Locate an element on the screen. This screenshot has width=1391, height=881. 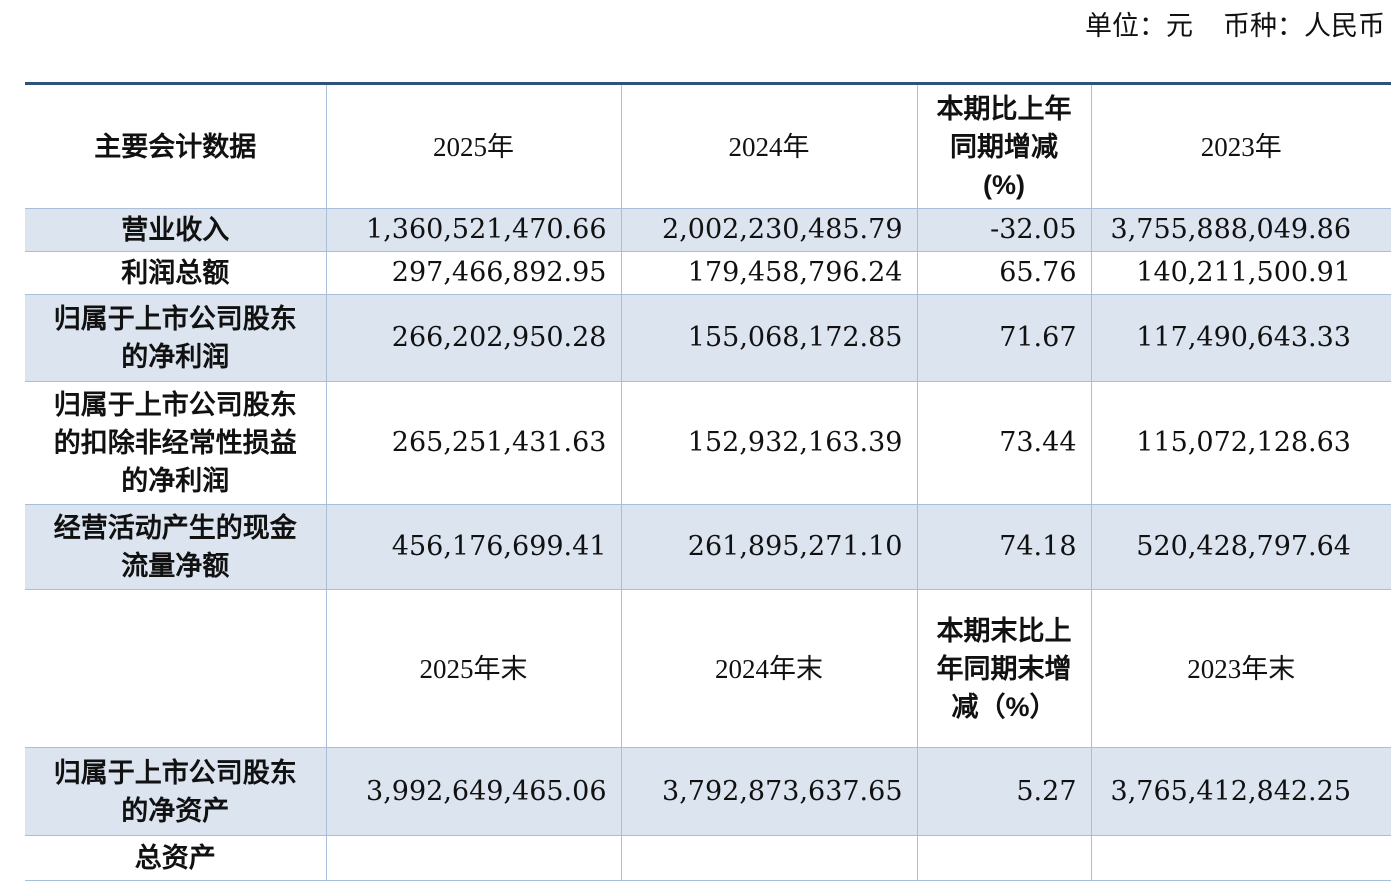
value-2024: 261,895,271.10 is located at coordinates (769, 547).